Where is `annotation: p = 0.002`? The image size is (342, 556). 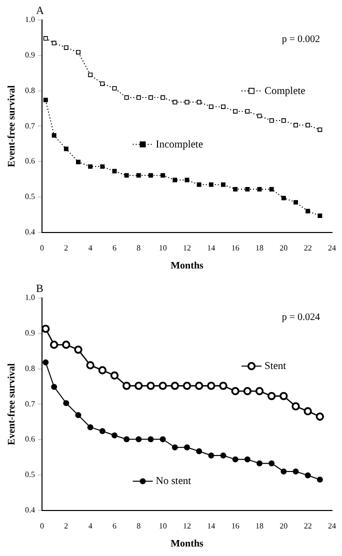 annotation: p = 0.002 is located at coordinates (301, 39).